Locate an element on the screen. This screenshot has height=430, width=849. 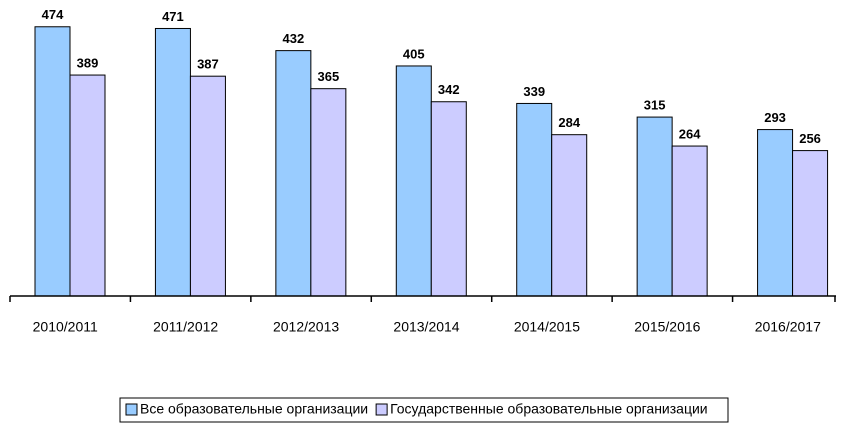
value-label: 389 is located at coordinates (88, 62).